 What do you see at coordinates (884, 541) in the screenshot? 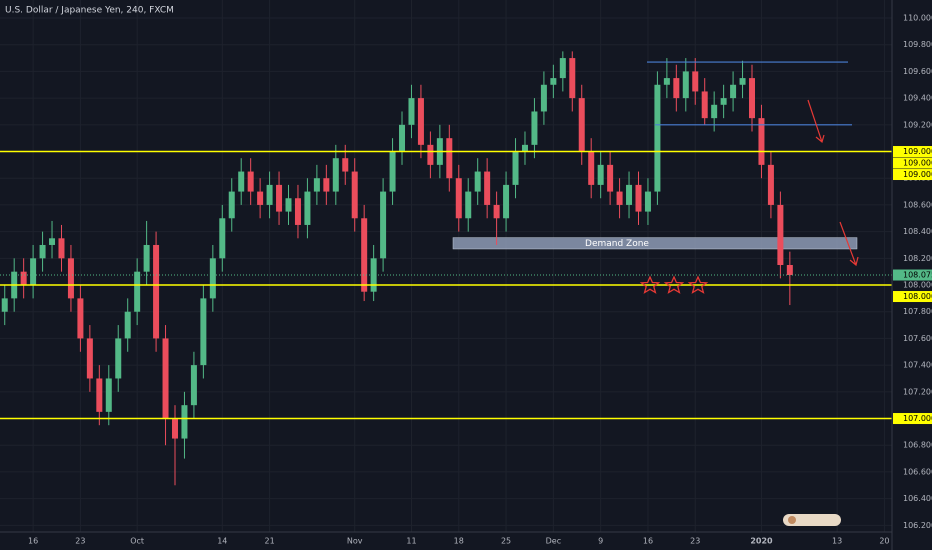
I see `x-tick-label: 20` at bounding box center [884, 541].